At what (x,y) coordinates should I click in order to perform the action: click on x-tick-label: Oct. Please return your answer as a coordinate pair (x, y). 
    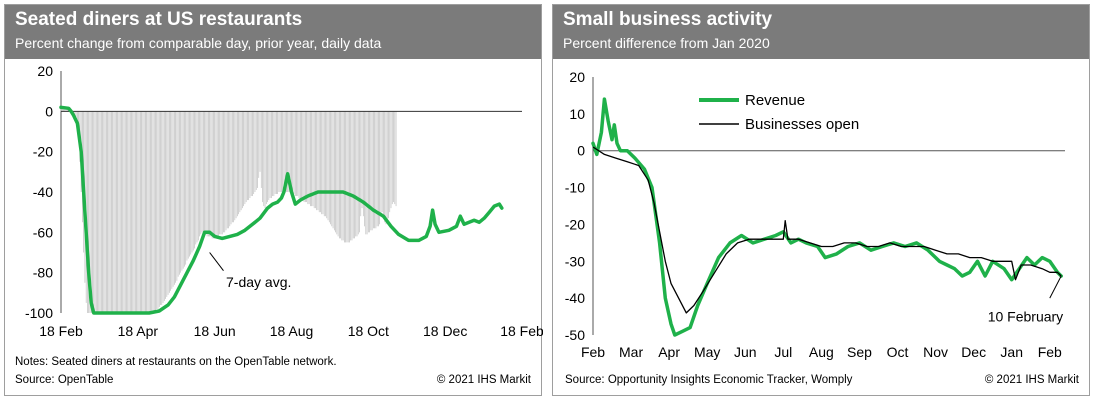
    Looking at the image, I should click on (898, 352).